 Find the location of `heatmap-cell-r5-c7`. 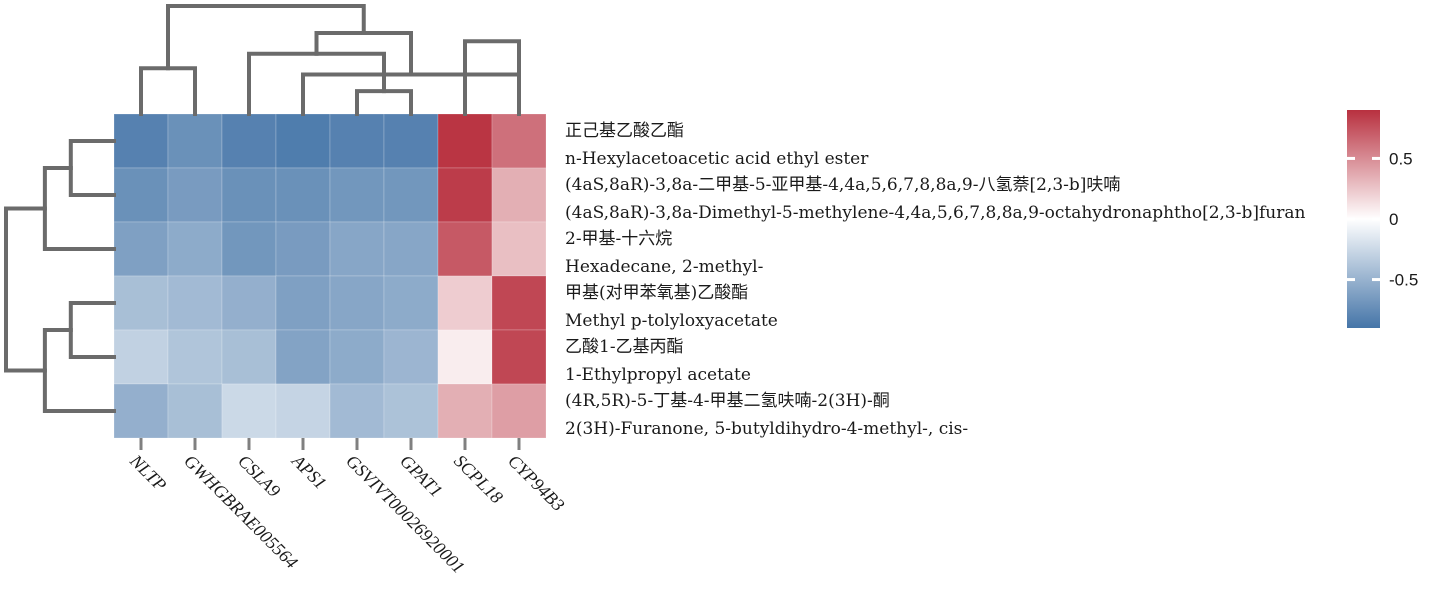

heatmap-cell-r5-c7 is located at coordinates (519, 411).